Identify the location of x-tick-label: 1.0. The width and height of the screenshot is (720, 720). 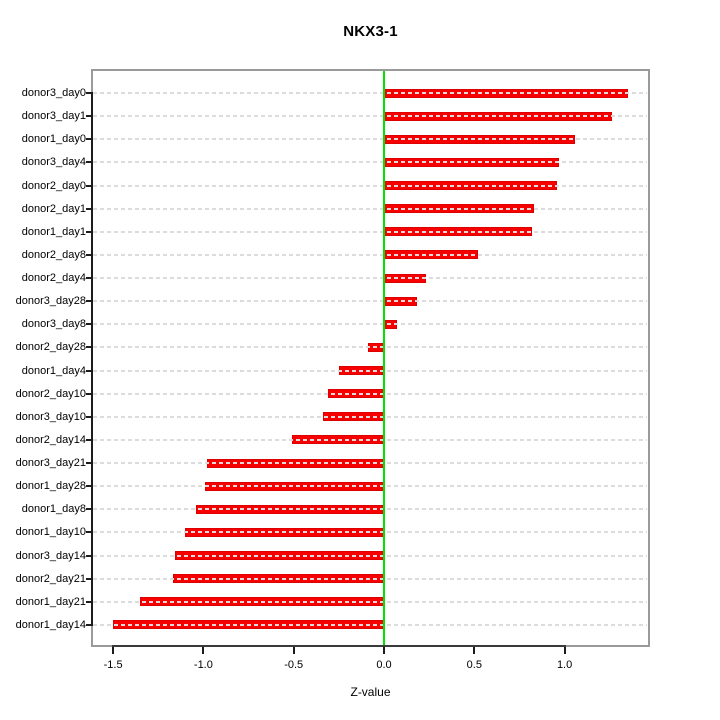
(564, 665).